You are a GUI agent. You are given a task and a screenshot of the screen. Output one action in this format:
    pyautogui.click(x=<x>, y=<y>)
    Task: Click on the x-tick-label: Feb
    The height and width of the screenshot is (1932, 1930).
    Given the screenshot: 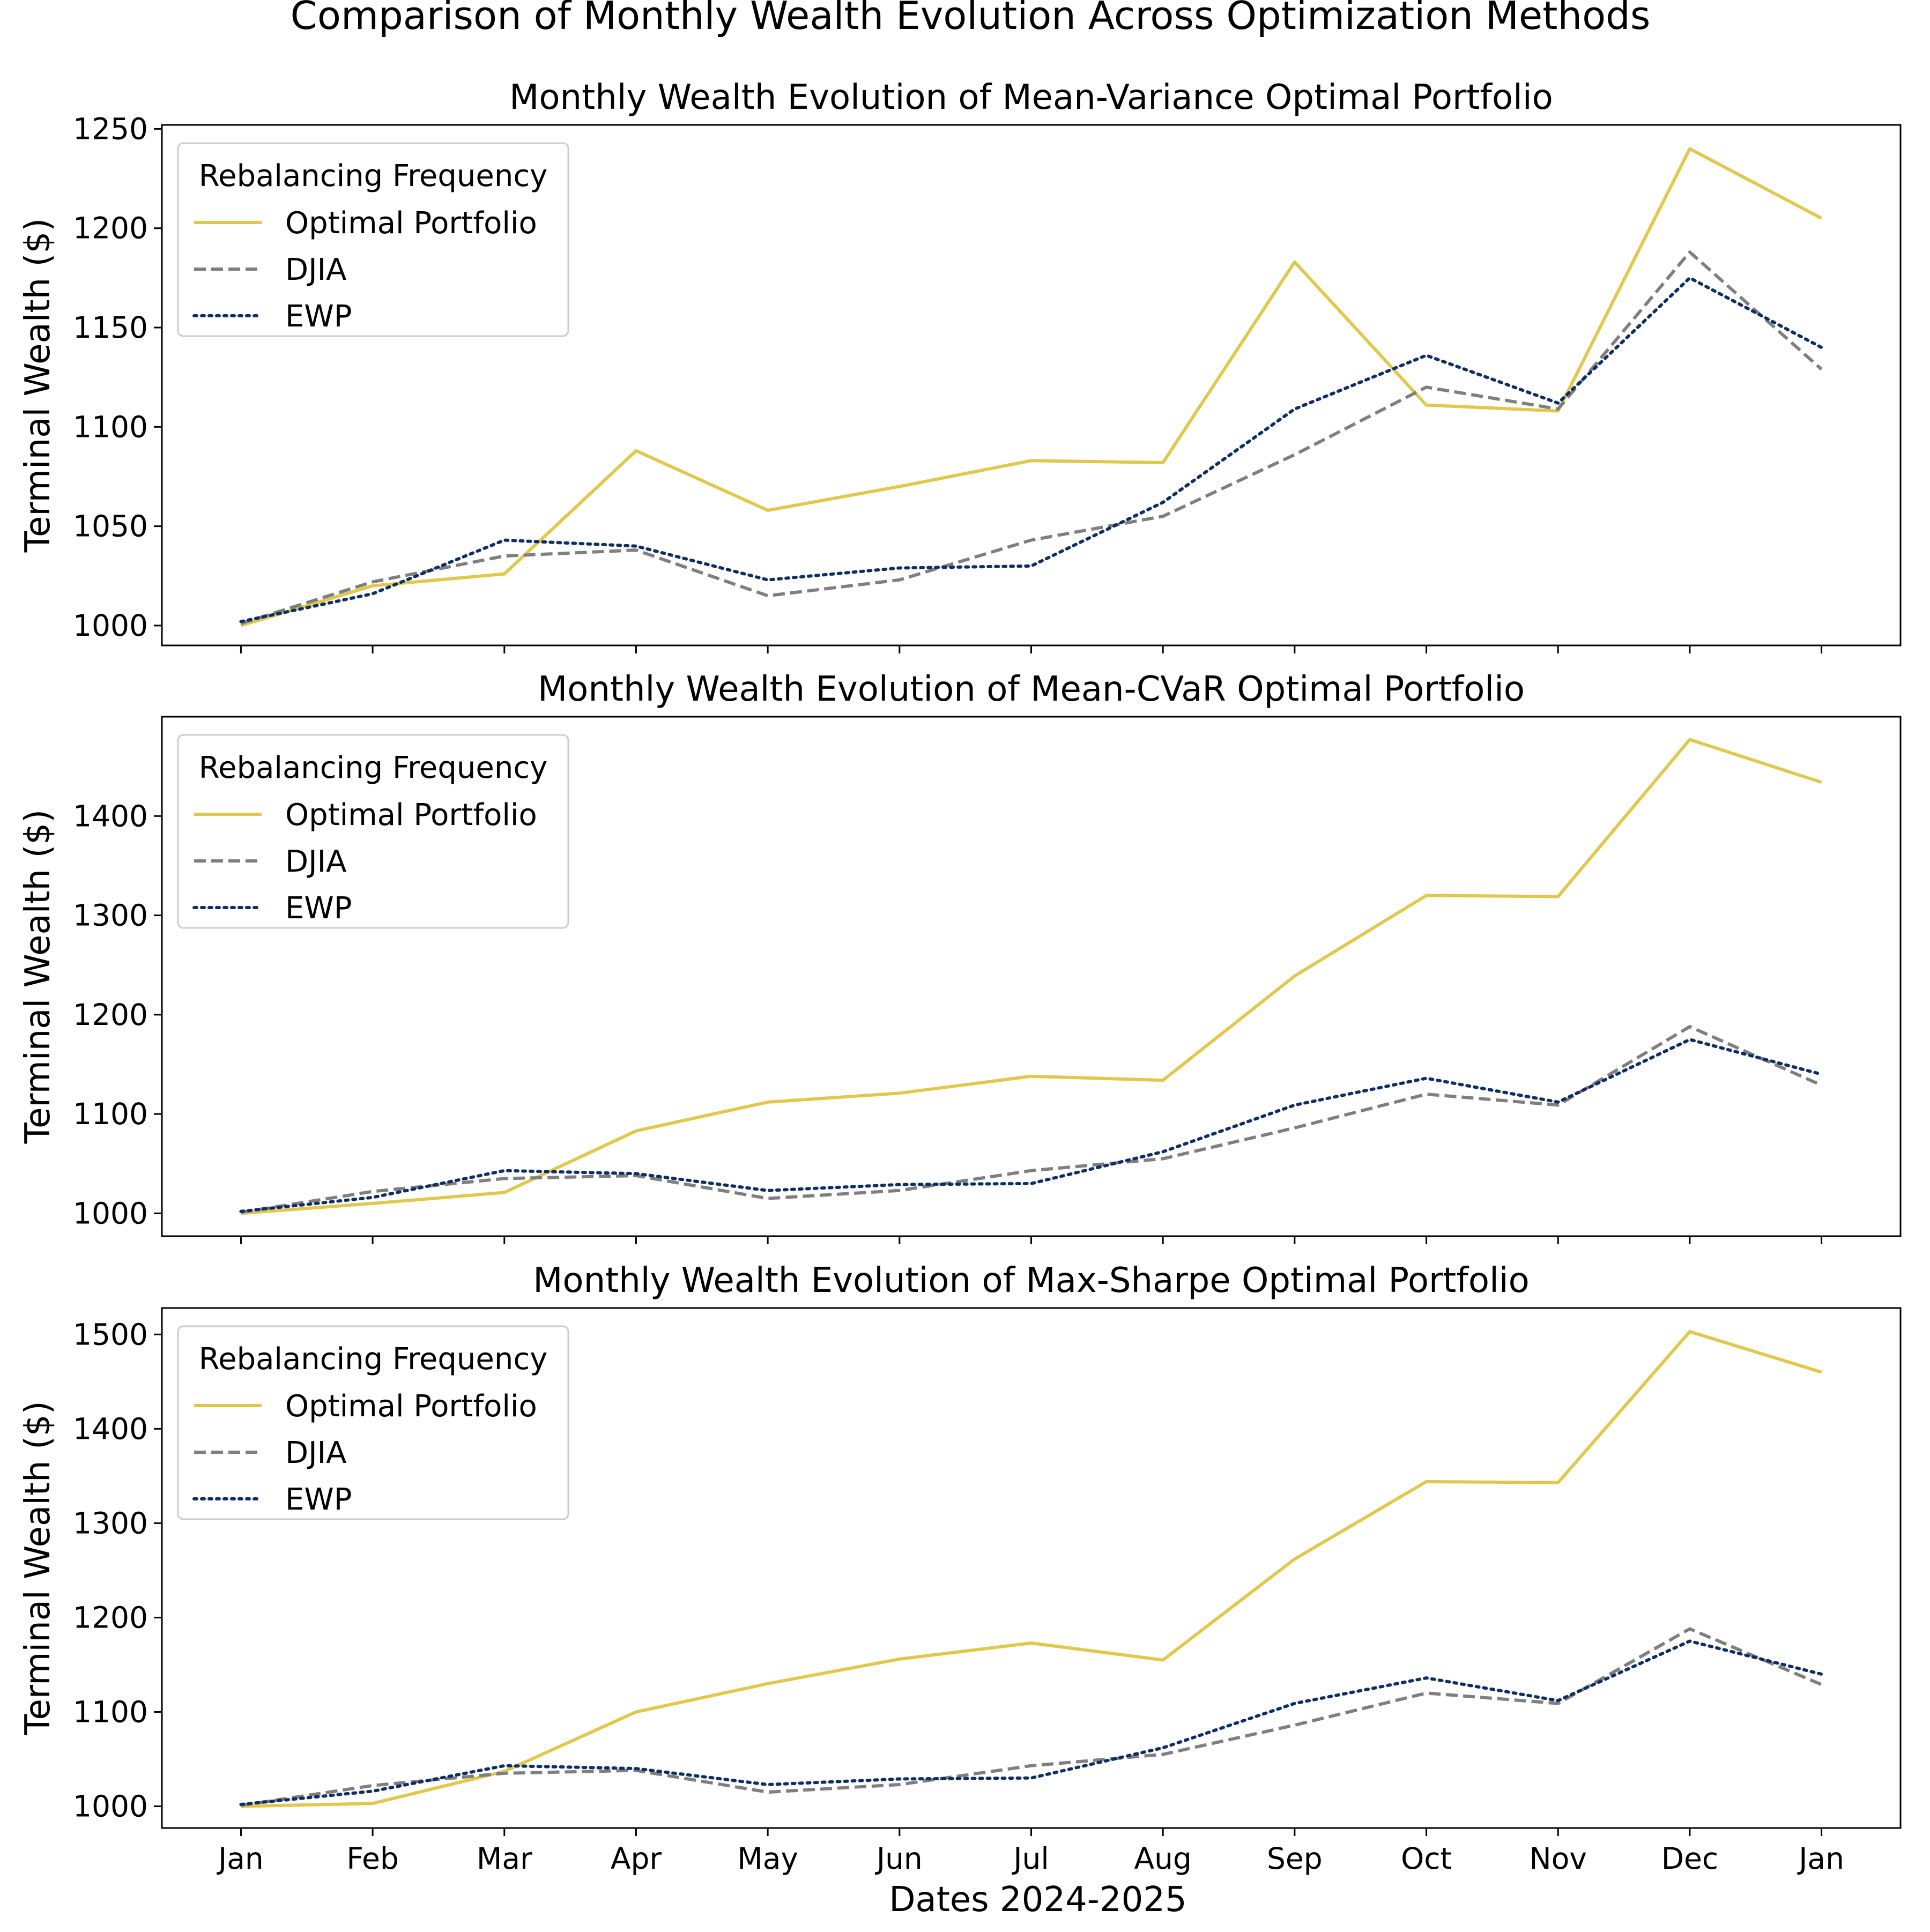 What is the action you would take?
    pyautogui.click(x=372, y=1858)
    